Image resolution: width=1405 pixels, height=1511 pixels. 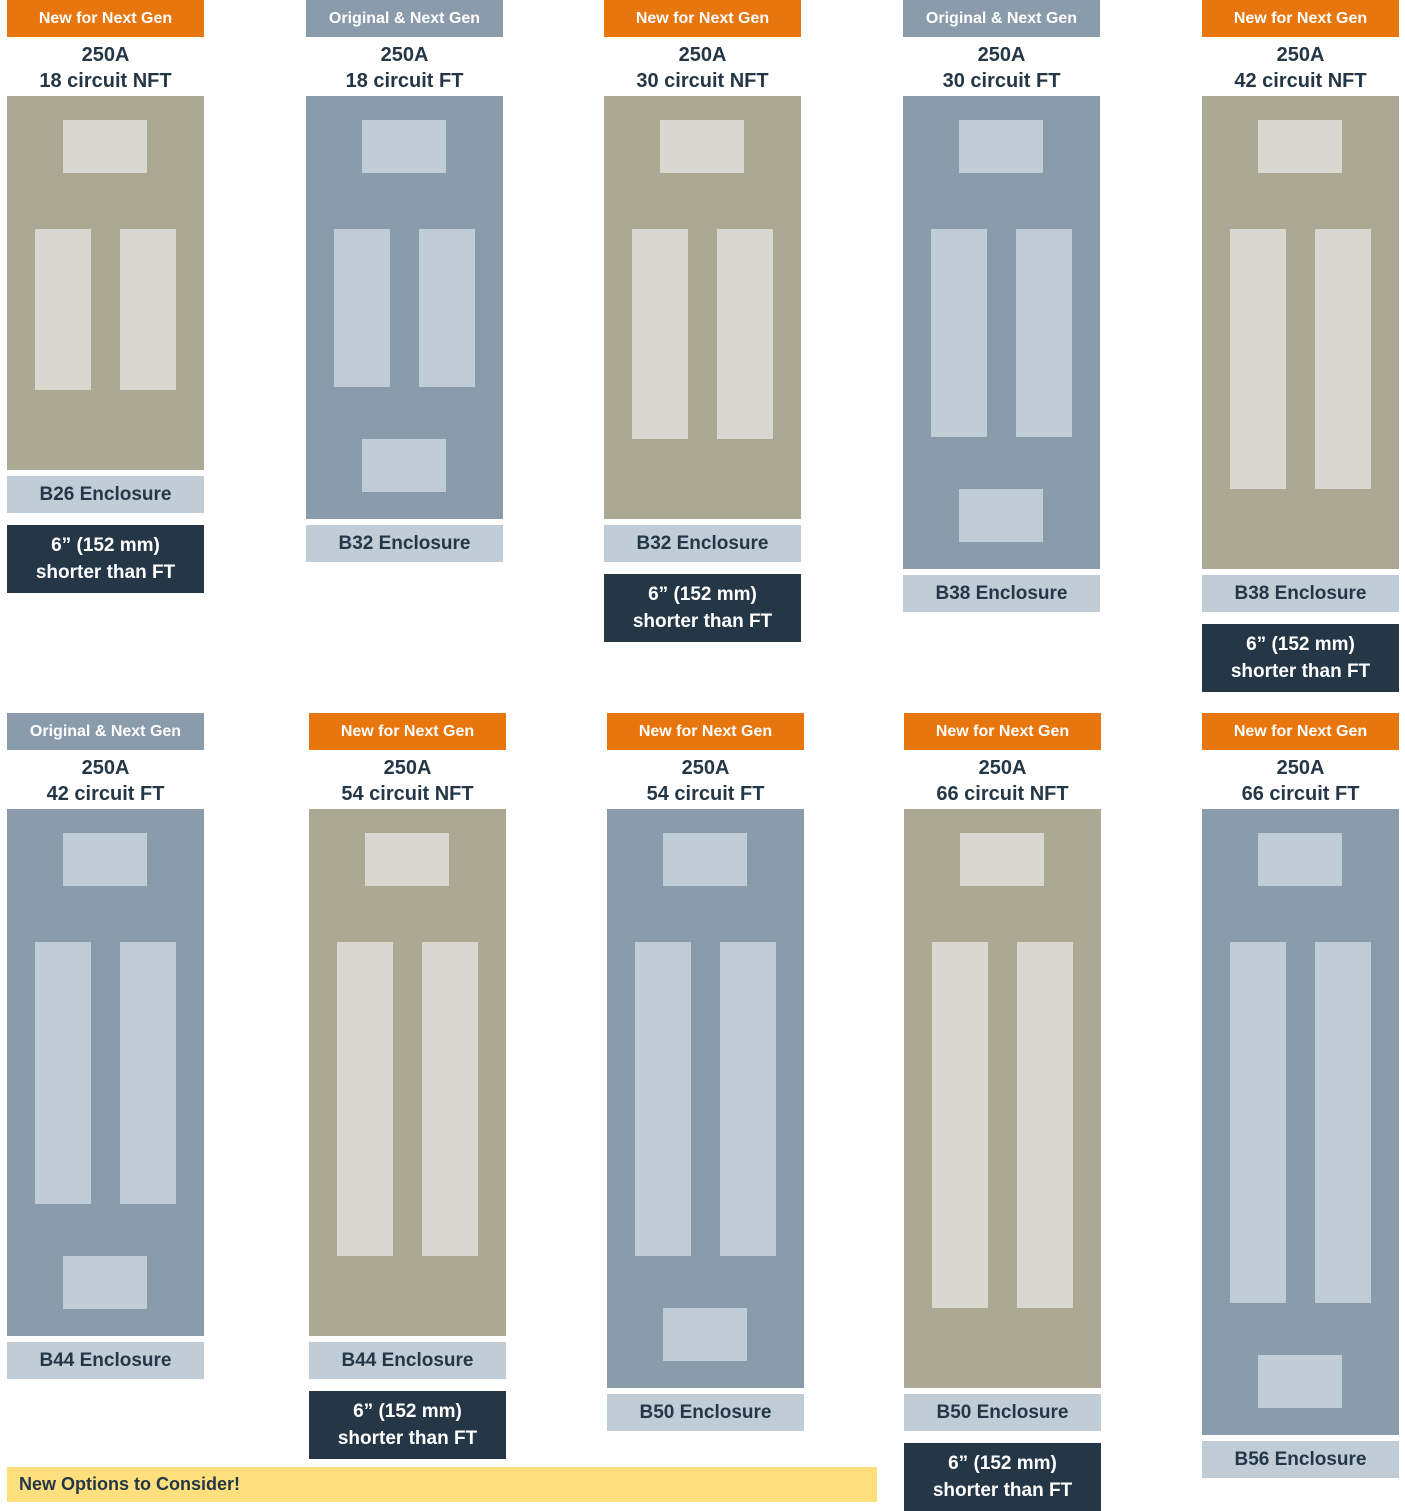 What do you see at coordinates (1001, 81) in the screenshot?
I see `circuits: 30 circuit FT` at bounding box center [1001, 81].